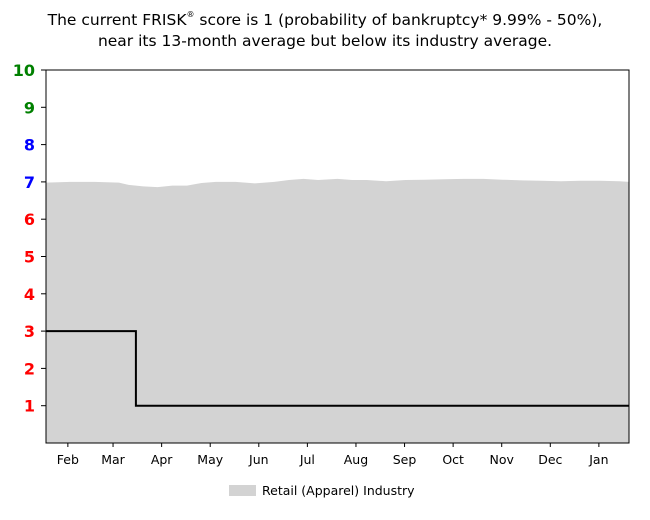  I want to click on x-tick-label: Mar, so click(113, 459).